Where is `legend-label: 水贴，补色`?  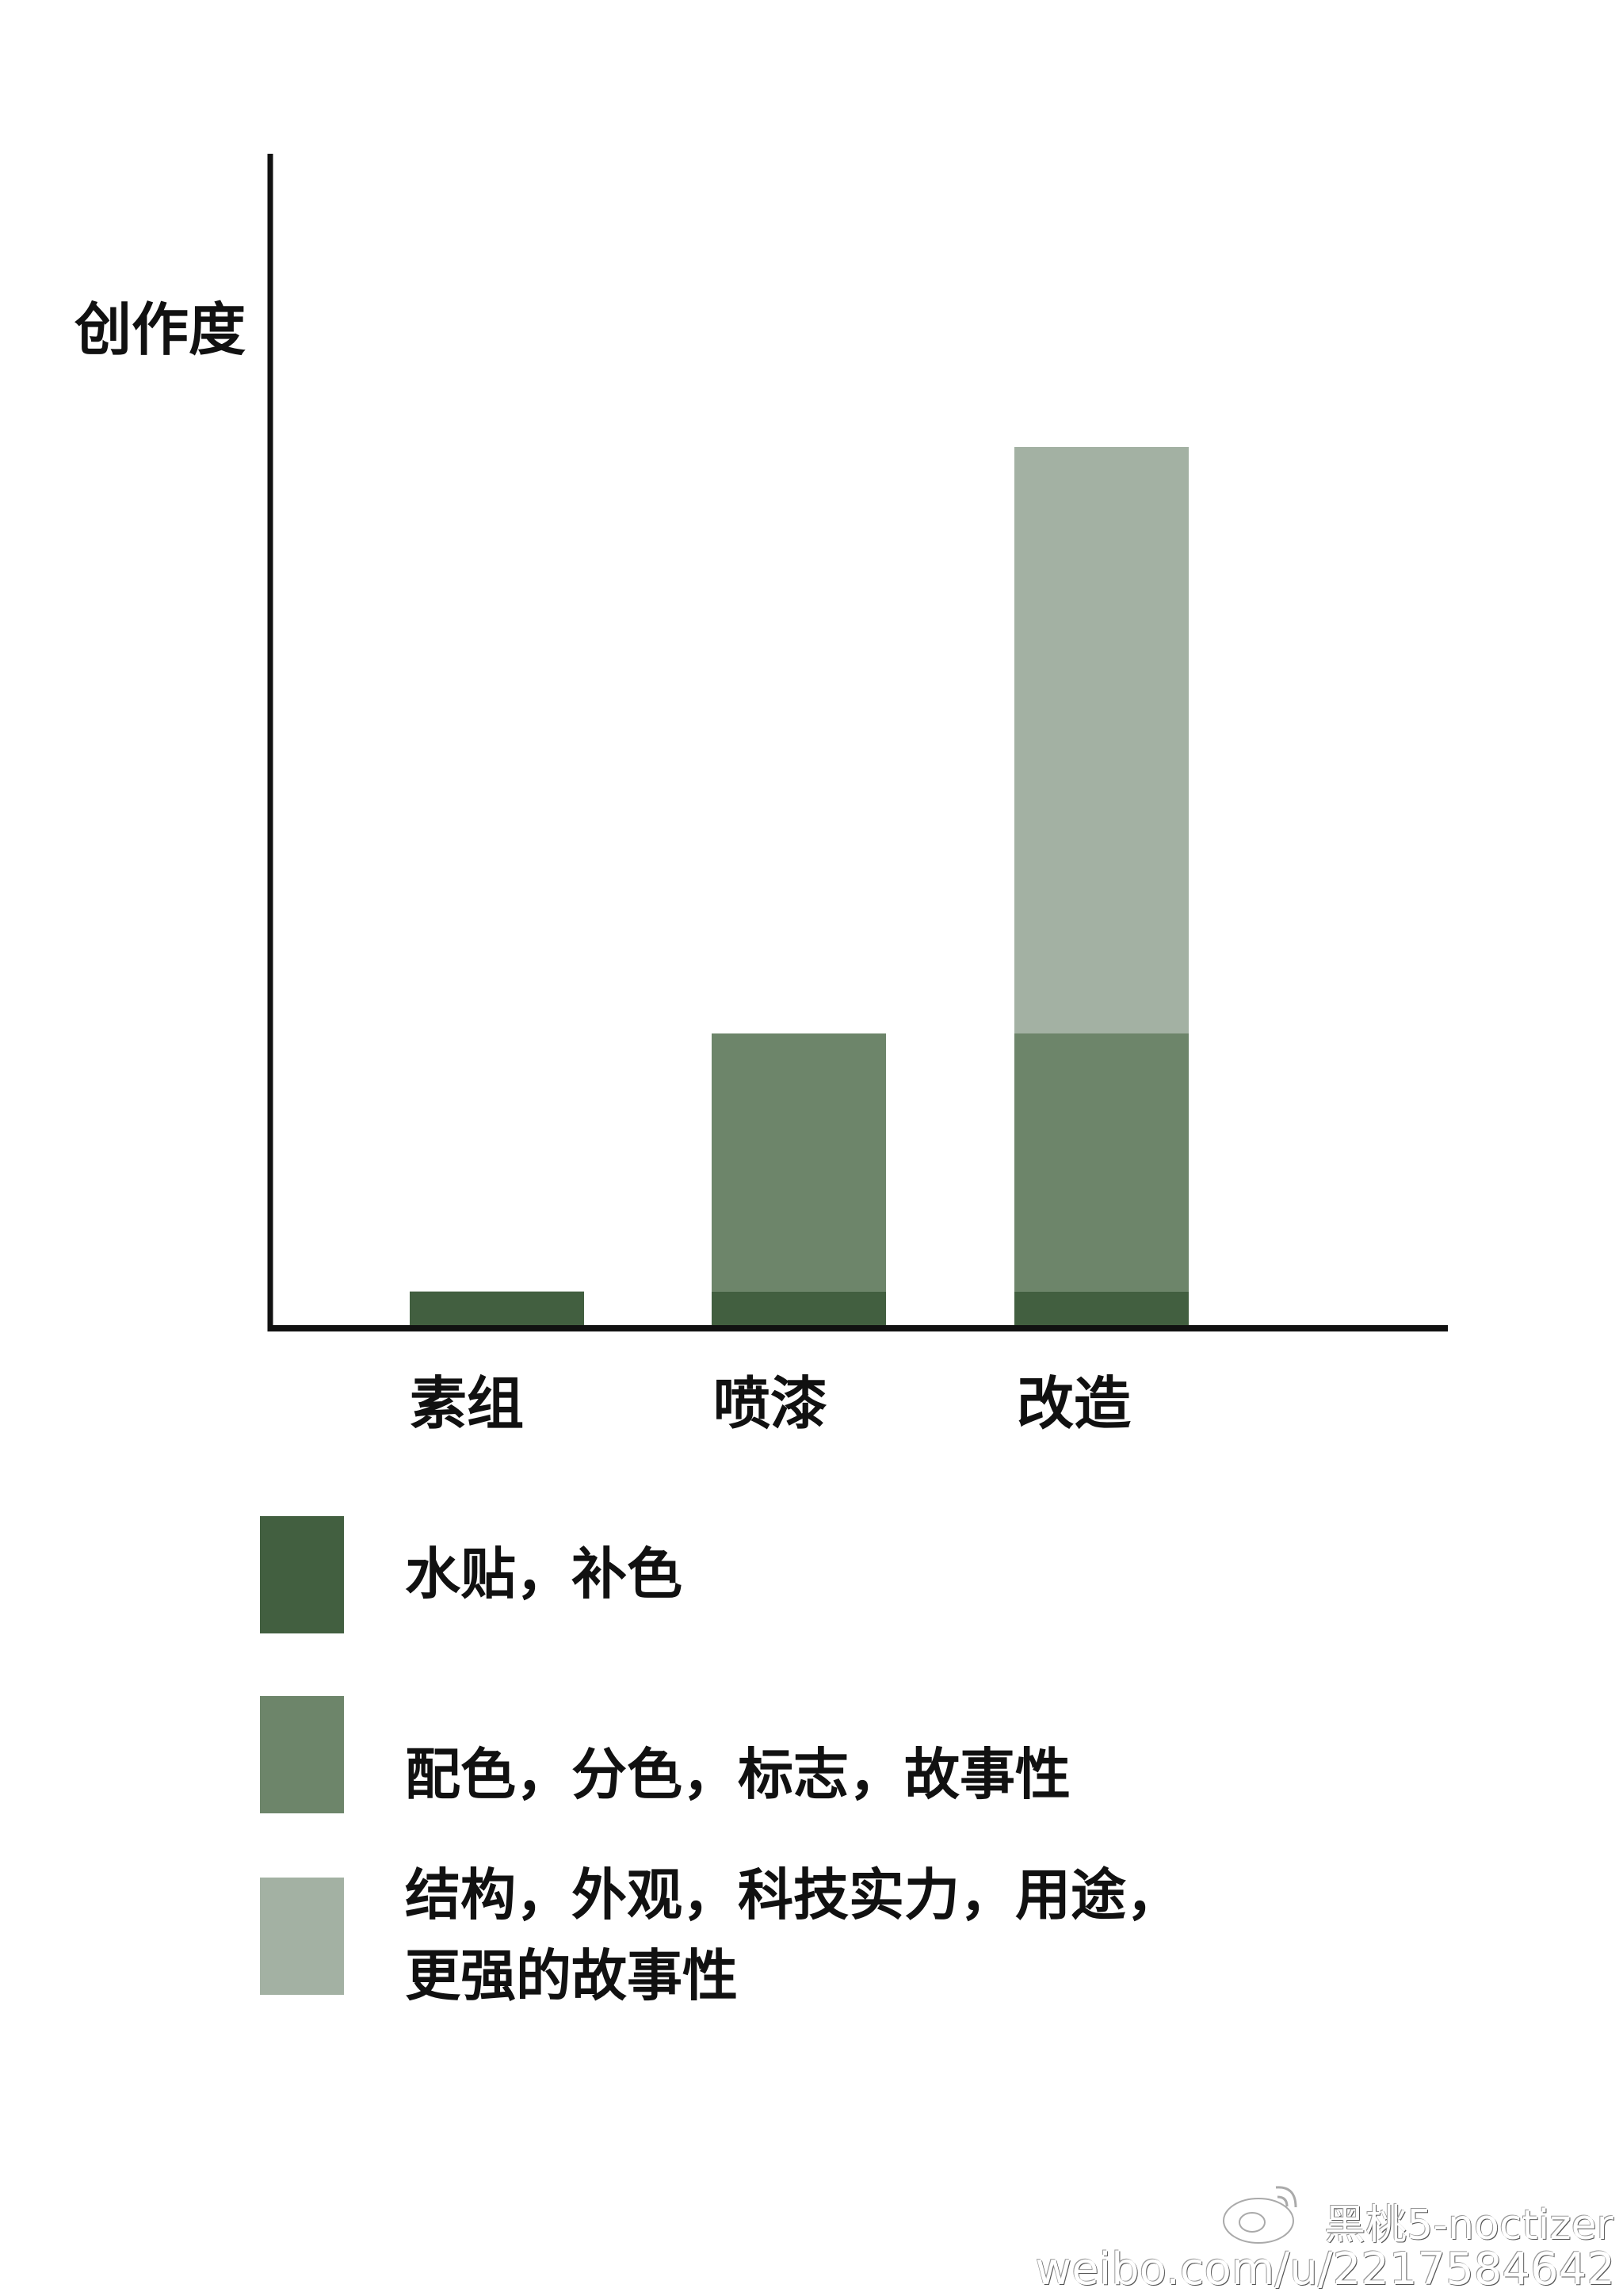
legend-label: 水贴，补色 is located at coordinates (544, 1573).